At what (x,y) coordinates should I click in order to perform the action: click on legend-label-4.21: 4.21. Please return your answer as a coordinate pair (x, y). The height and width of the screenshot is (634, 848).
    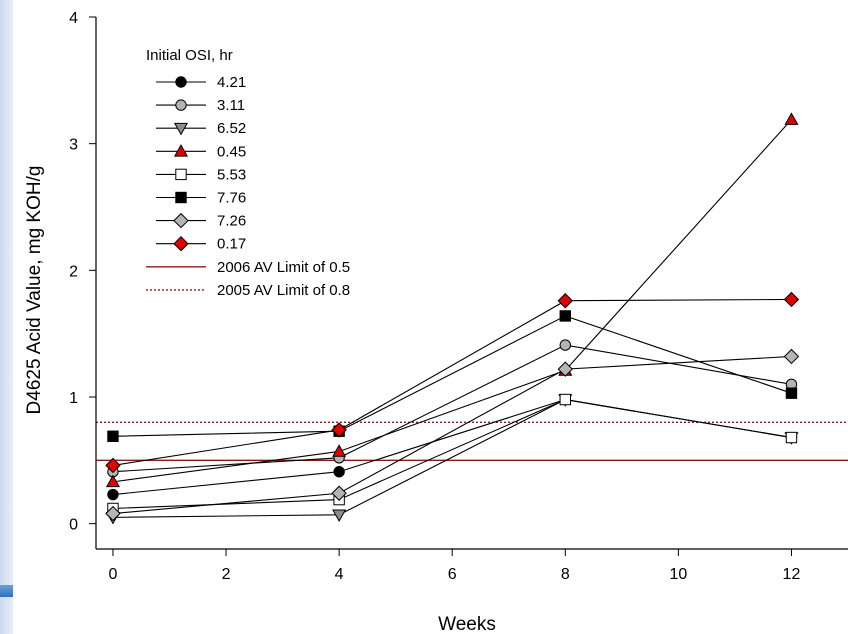
    Looking at the image, I should click on (231, 82).